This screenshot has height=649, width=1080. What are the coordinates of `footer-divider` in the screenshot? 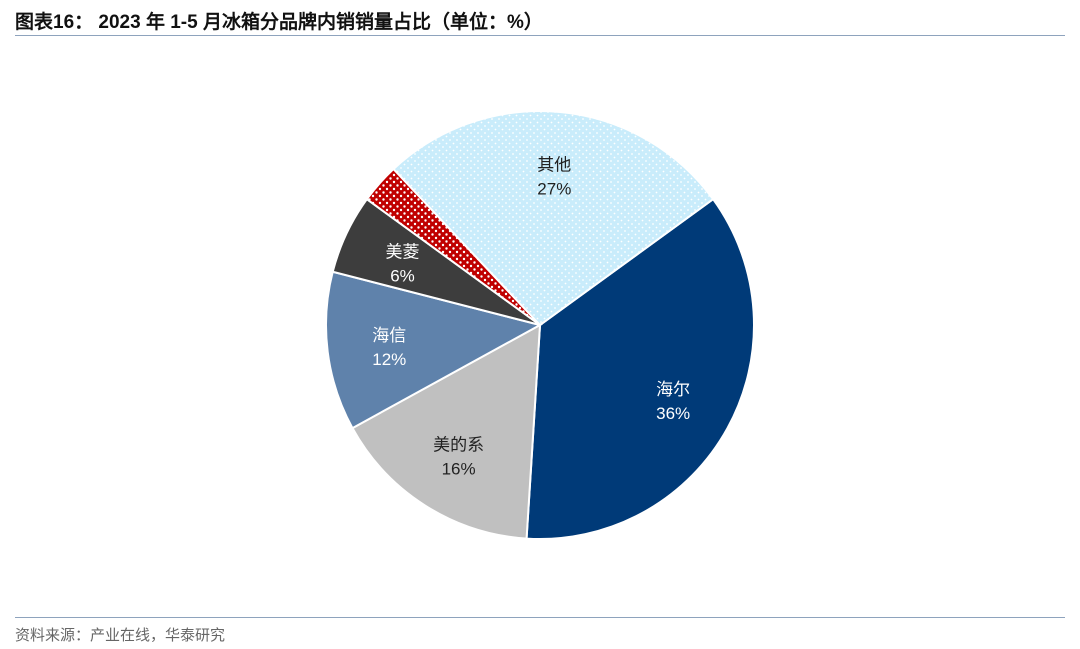 It's located at (540, 617).